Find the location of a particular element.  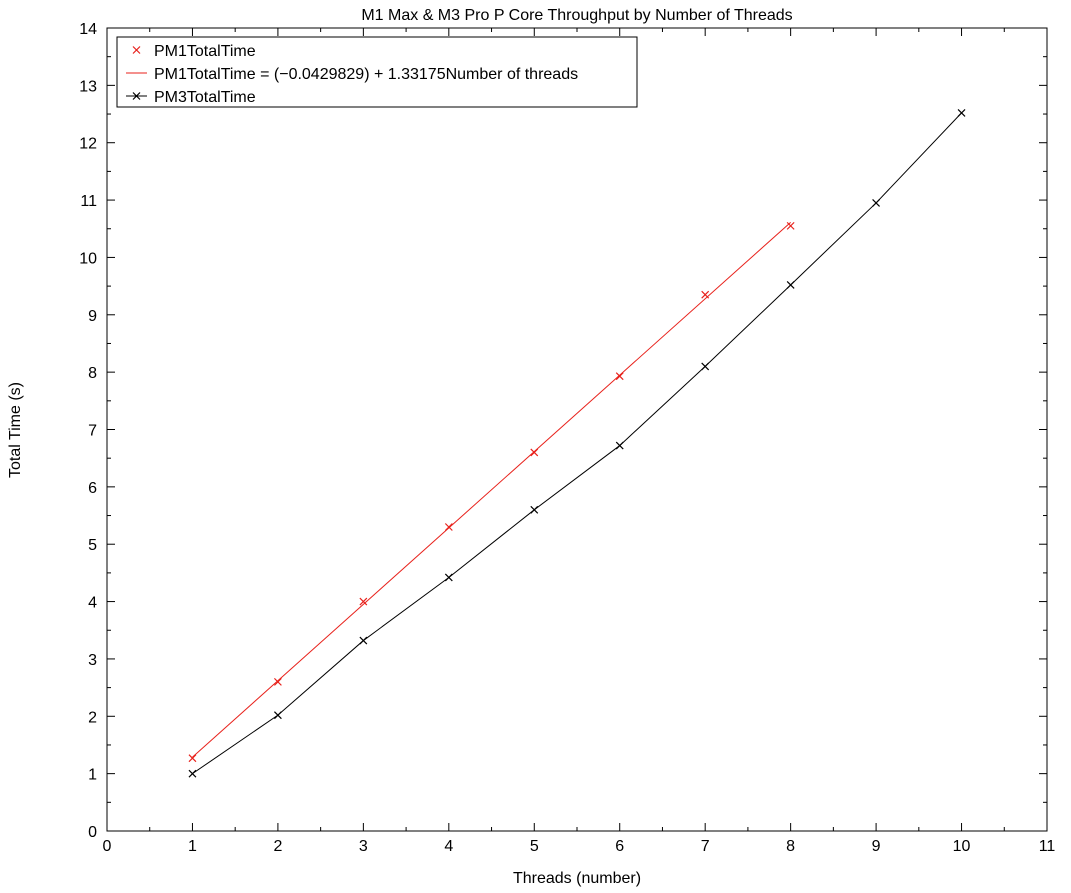

y-tick-label: 9 is located at coordinates (92, 316).